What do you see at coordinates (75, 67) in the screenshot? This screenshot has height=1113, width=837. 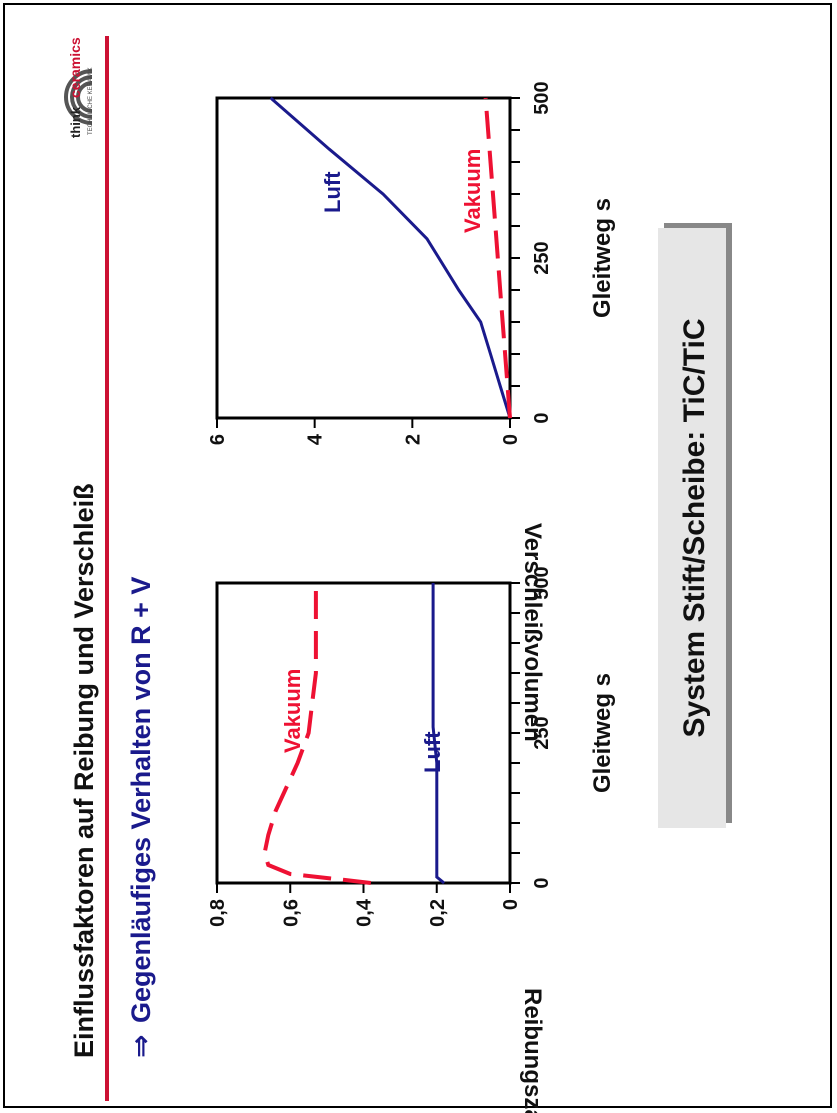 I see `logo-ceramics-text: ceramics` at bounding box center [75, 67].